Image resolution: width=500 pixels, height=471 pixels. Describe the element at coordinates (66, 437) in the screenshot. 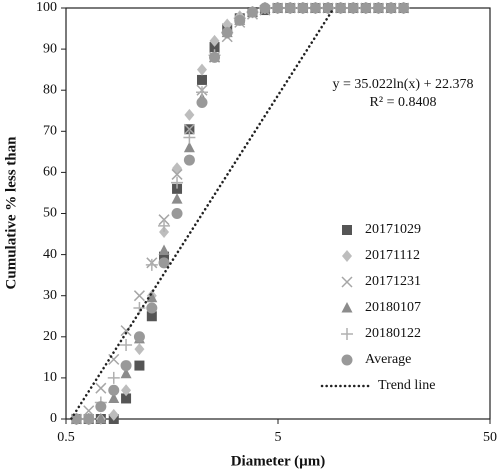

I see `x-tick-label: 0.5` at that location.